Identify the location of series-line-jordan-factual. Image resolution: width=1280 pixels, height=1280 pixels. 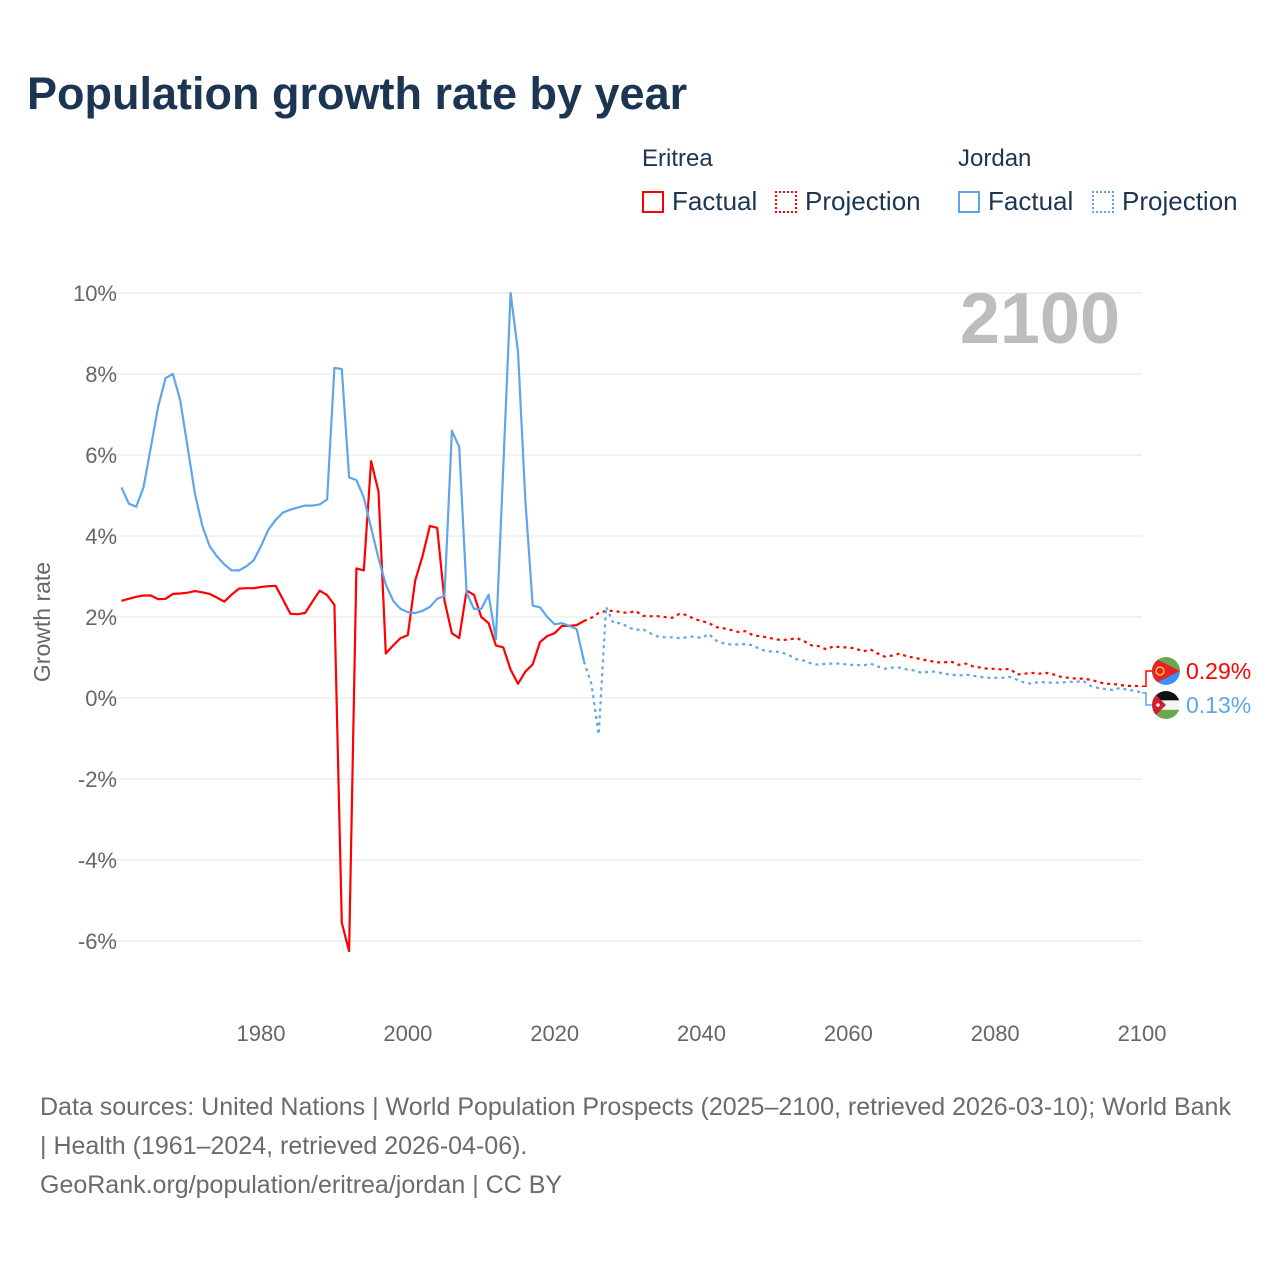
(353, 476).